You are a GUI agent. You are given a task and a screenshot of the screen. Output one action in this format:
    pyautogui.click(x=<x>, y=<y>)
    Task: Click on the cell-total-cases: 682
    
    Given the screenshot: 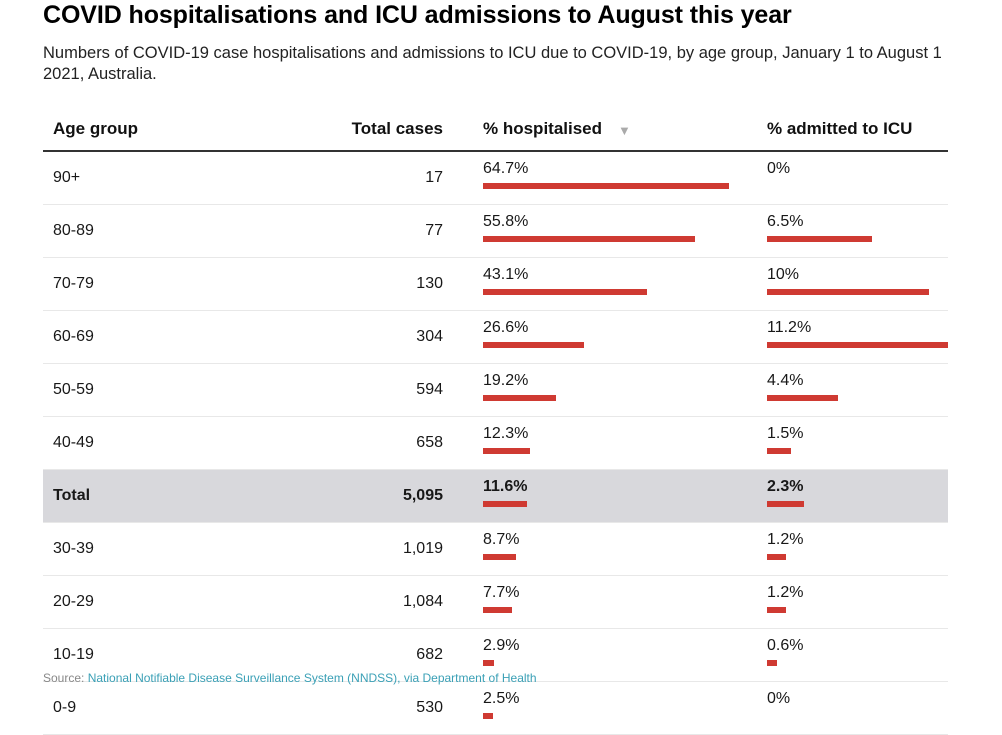 What is the action you would take?
    pyautogui.click(x=378, y=655)
    